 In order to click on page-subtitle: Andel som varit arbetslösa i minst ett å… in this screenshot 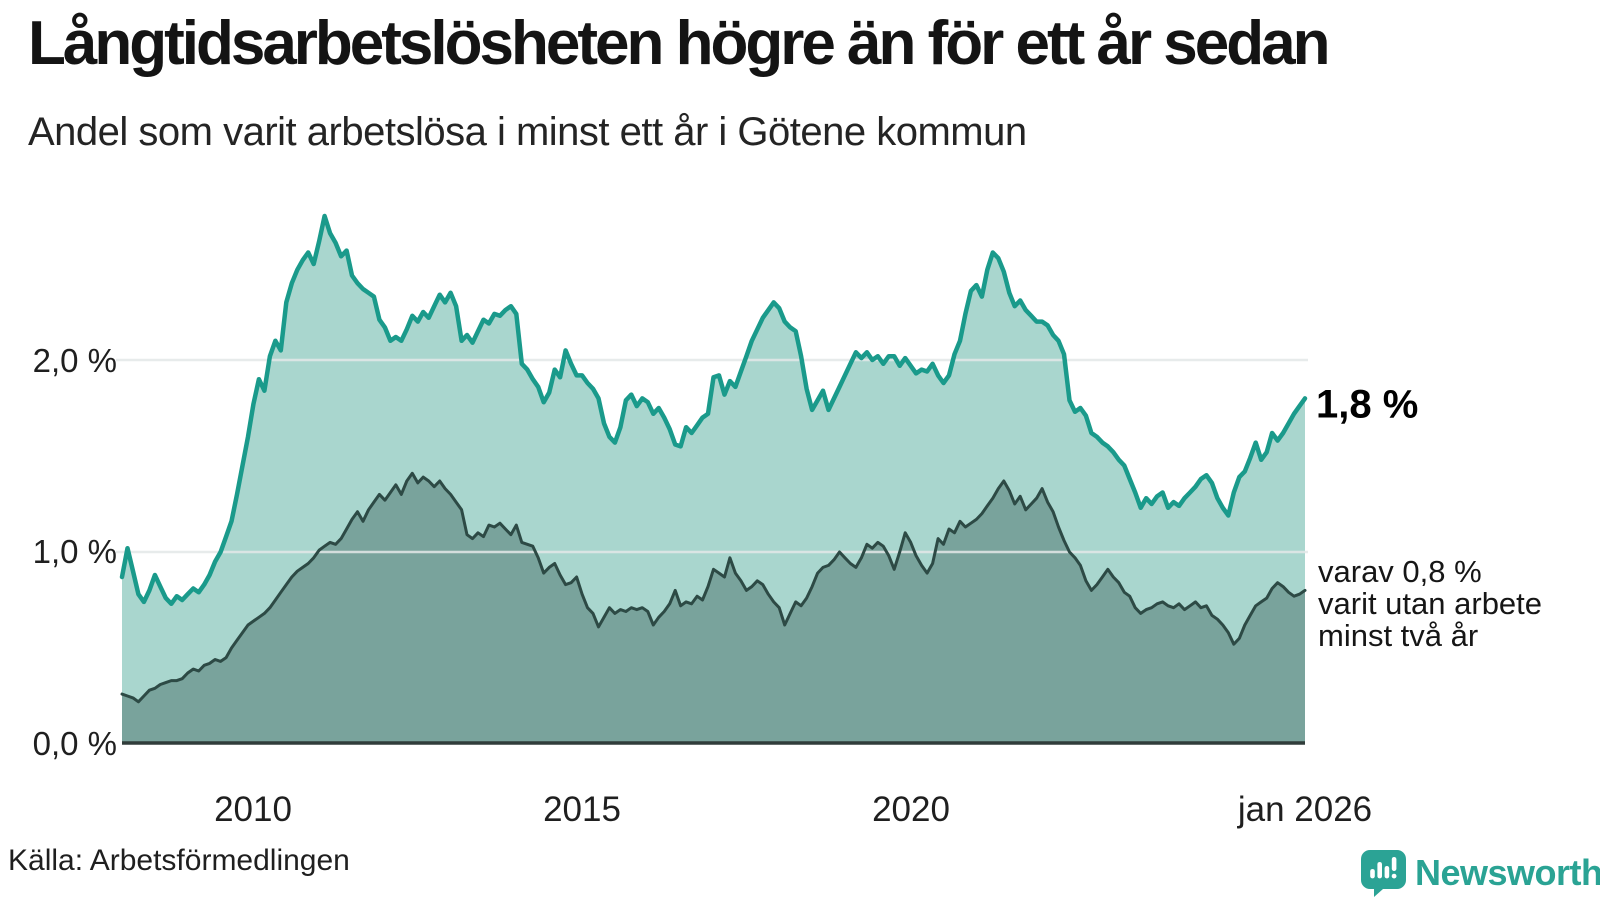, I will do `click(527, 132)`.